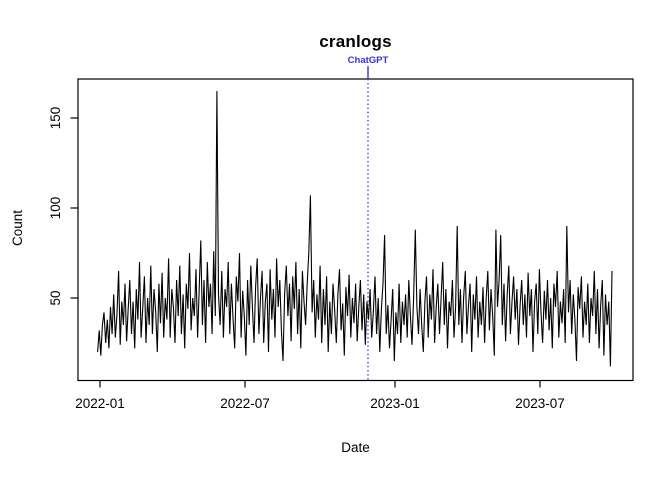 This screenshot has height=480, width=672. What do you see at coordinates (320, 384) in the screenshot?
I see `x-axis-ticks` at bounding box center [320, 384].